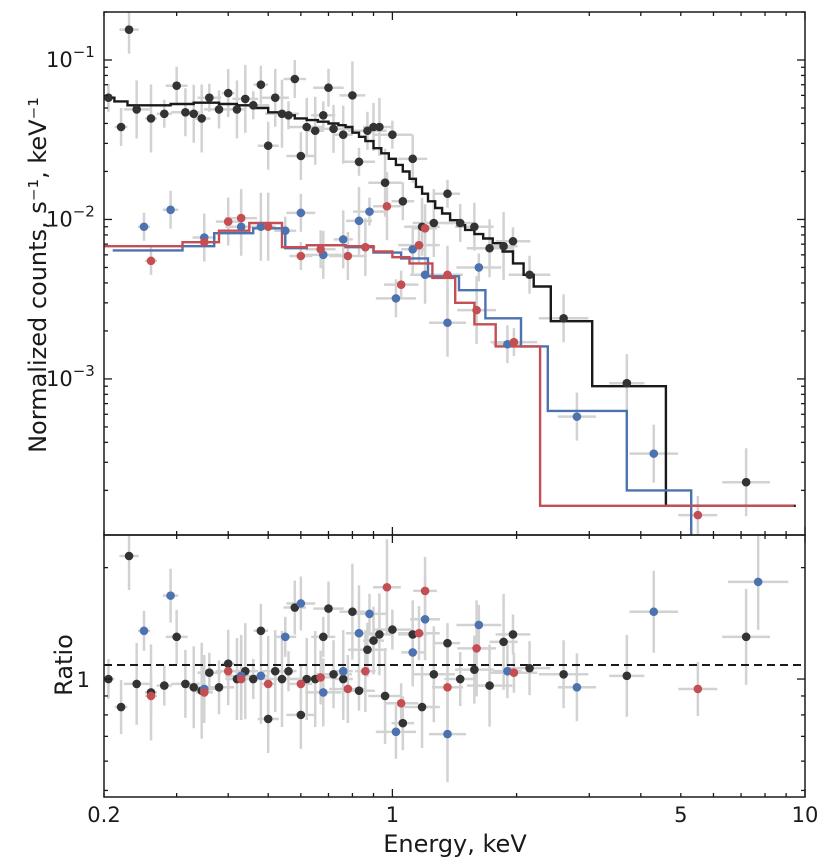 Image resolution: width=831 pixels, height=868 pixels. I want to click on x-tick-label: 1, so click(392, 815).